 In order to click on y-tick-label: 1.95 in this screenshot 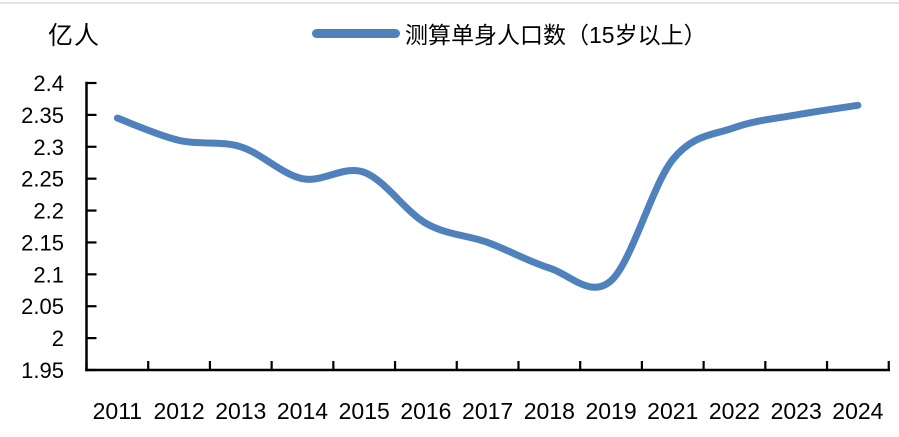, I will do `click(42, 370)`.